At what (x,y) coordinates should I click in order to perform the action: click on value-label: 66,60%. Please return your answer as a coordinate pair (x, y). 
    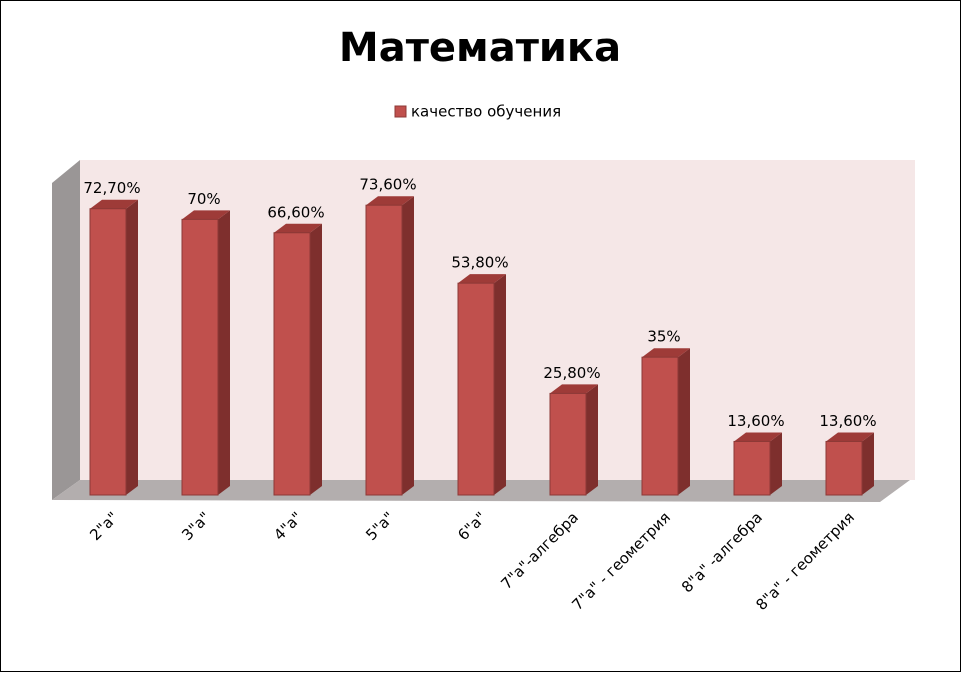
    Looking at the image, I should click on (295, 212).